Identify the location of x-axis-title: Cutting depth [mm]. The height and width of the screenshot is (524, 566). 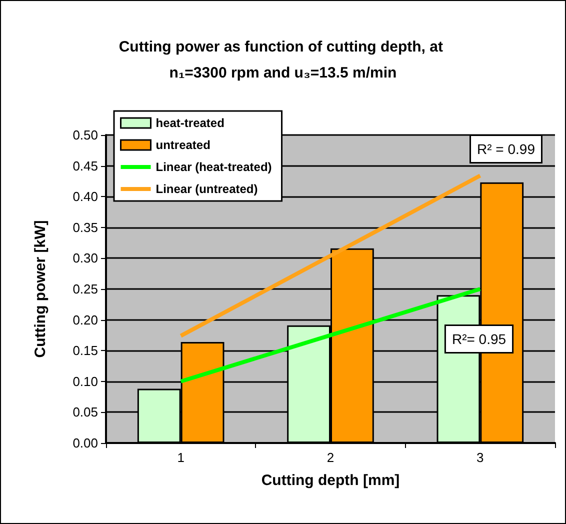
(330, 480).